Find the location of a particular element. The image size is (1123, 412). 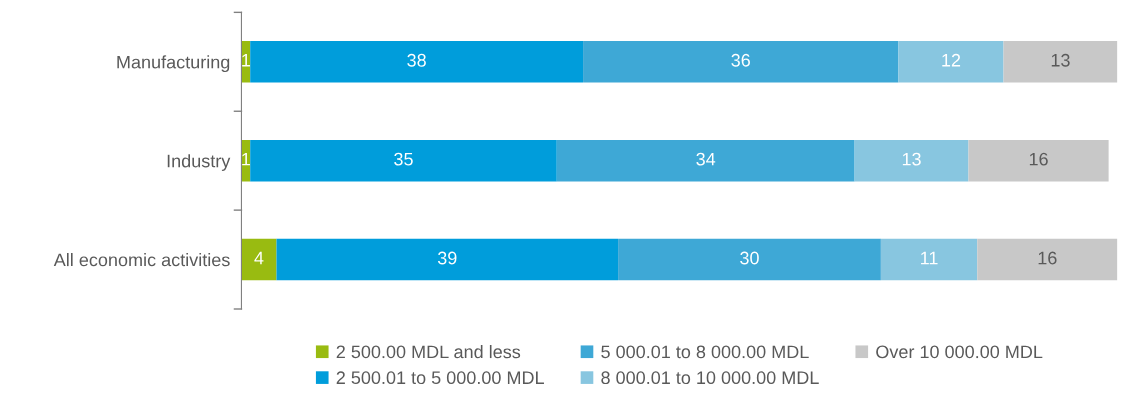

data-label: 39 is located at coordinates (447, 258).